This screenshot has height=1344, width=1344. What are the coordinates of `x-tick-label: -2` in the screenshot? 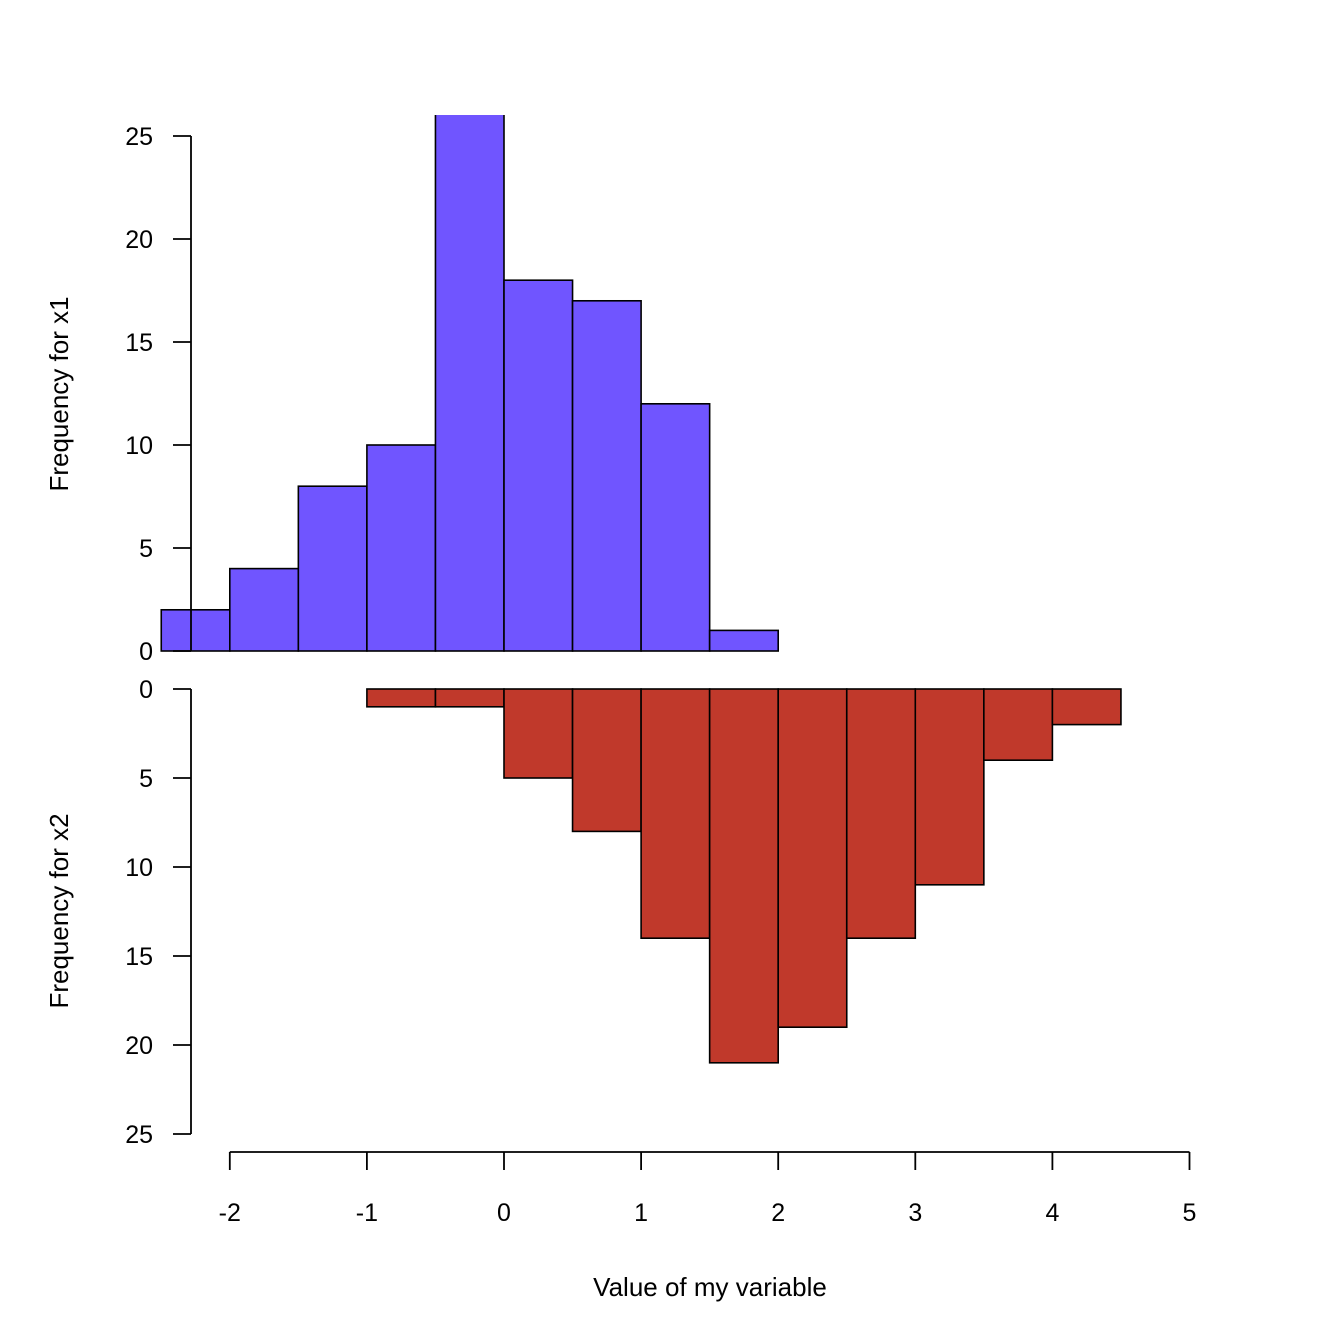 It's located at (230, 1213).